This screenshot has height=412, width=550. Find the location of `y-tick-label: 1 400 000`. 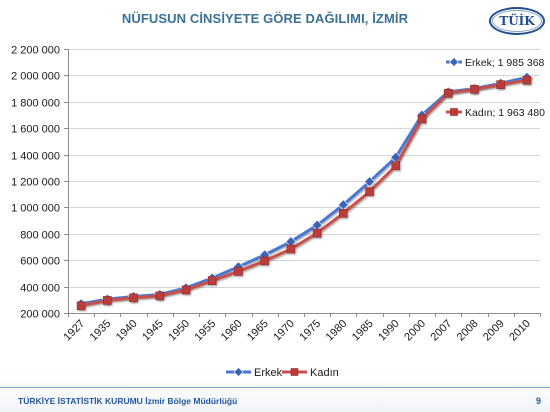

y-tick-label: 1 400 000 is located at coordinates (35, 157).